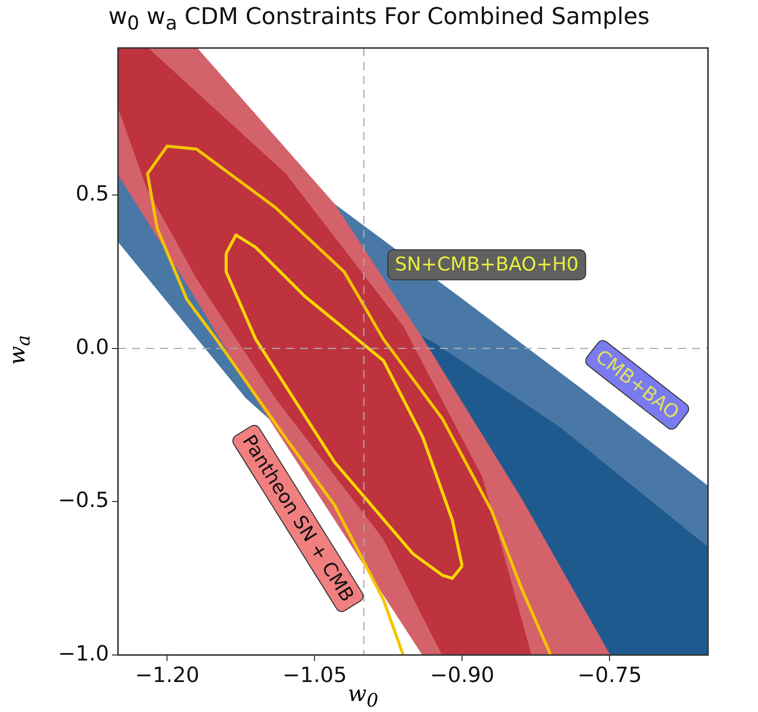 Image resolution: width=758 pixels, height=712 pixels. What do you see at coordinates (486, 265) in the screenshot?
I see `annotation: SN+CMB+BAO+H0` at bounding box center [486, 265].